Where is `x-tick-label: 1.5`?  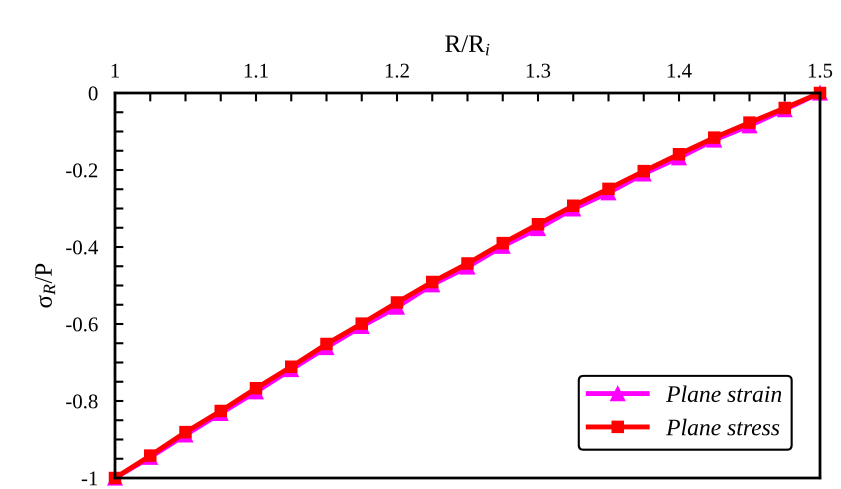
x-tick-label: 1.5 is located at coordinates (820, 71).